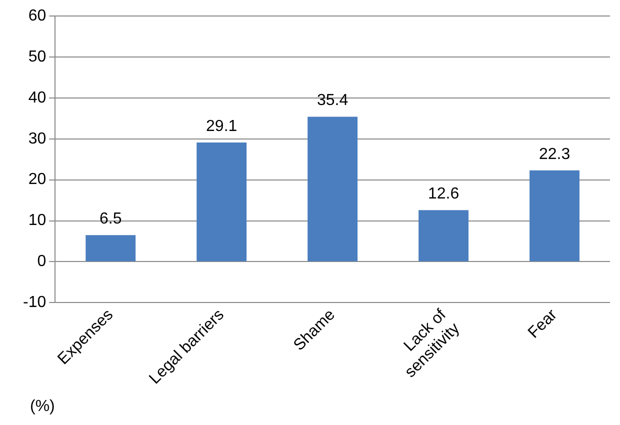 This screenshot has width=620, height=425. What do you see at coordinates (110, 219) in the screenshot?
I see `data-label: 6.5` at bounding box center [110, 219].